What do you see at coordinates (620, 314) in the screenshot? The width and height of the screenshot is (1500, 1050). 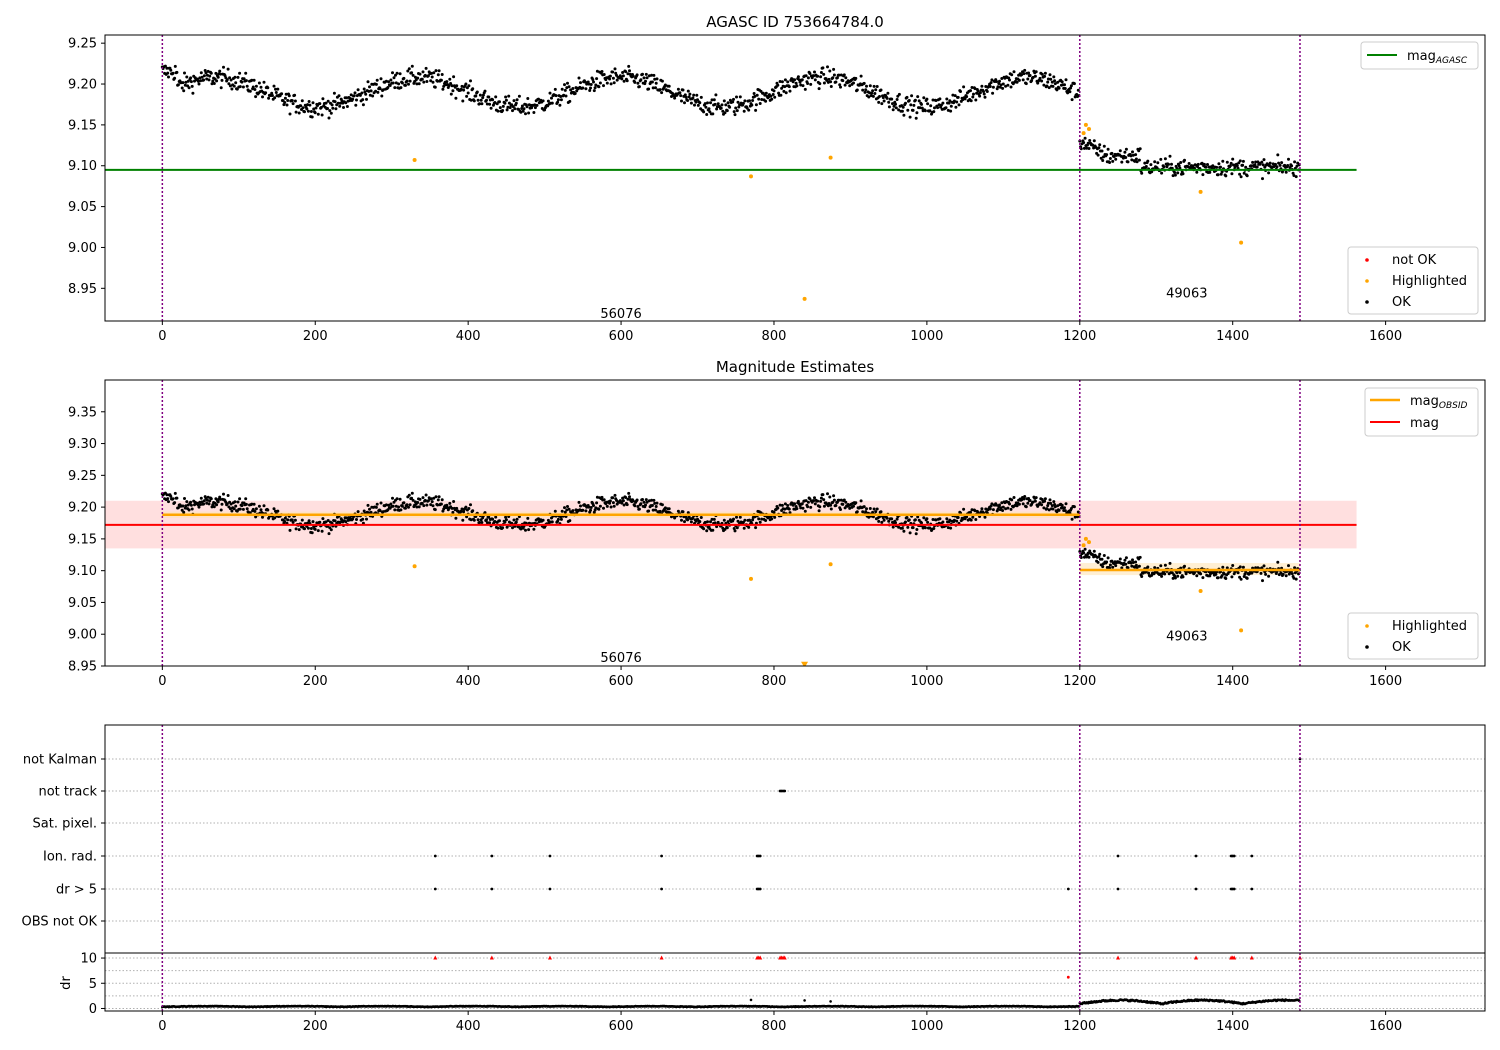 I see `panel-1-obs-label-1: 56076` at bounding box center [620, 314].